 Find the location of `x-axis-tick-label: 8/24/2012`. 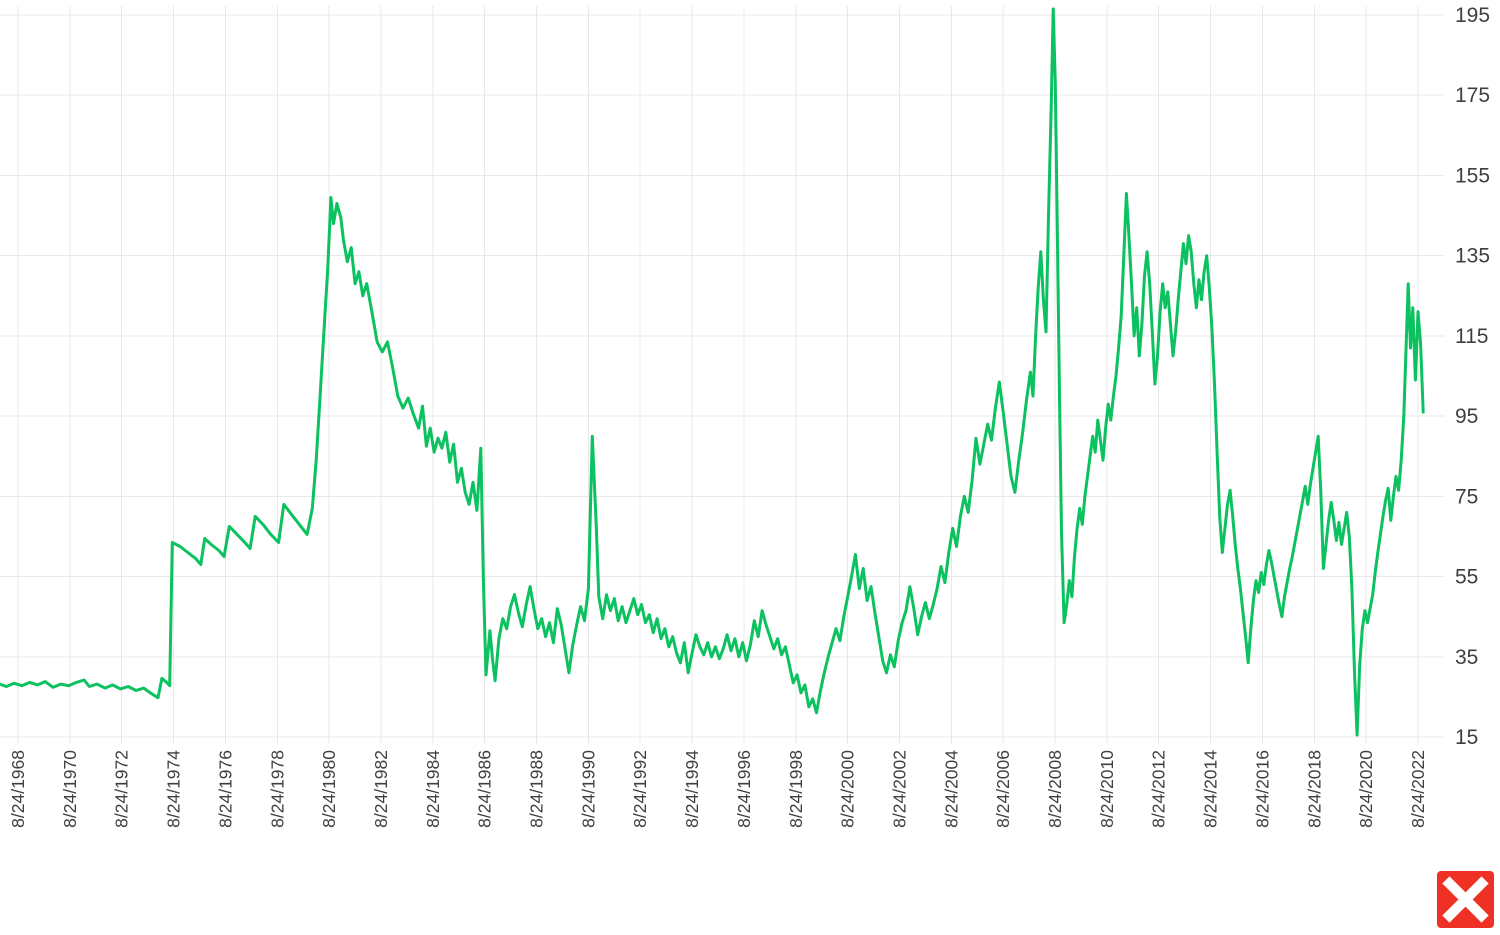

x-axis-tick-label: 8/24/2012 is located at coordinates (1159, 789).